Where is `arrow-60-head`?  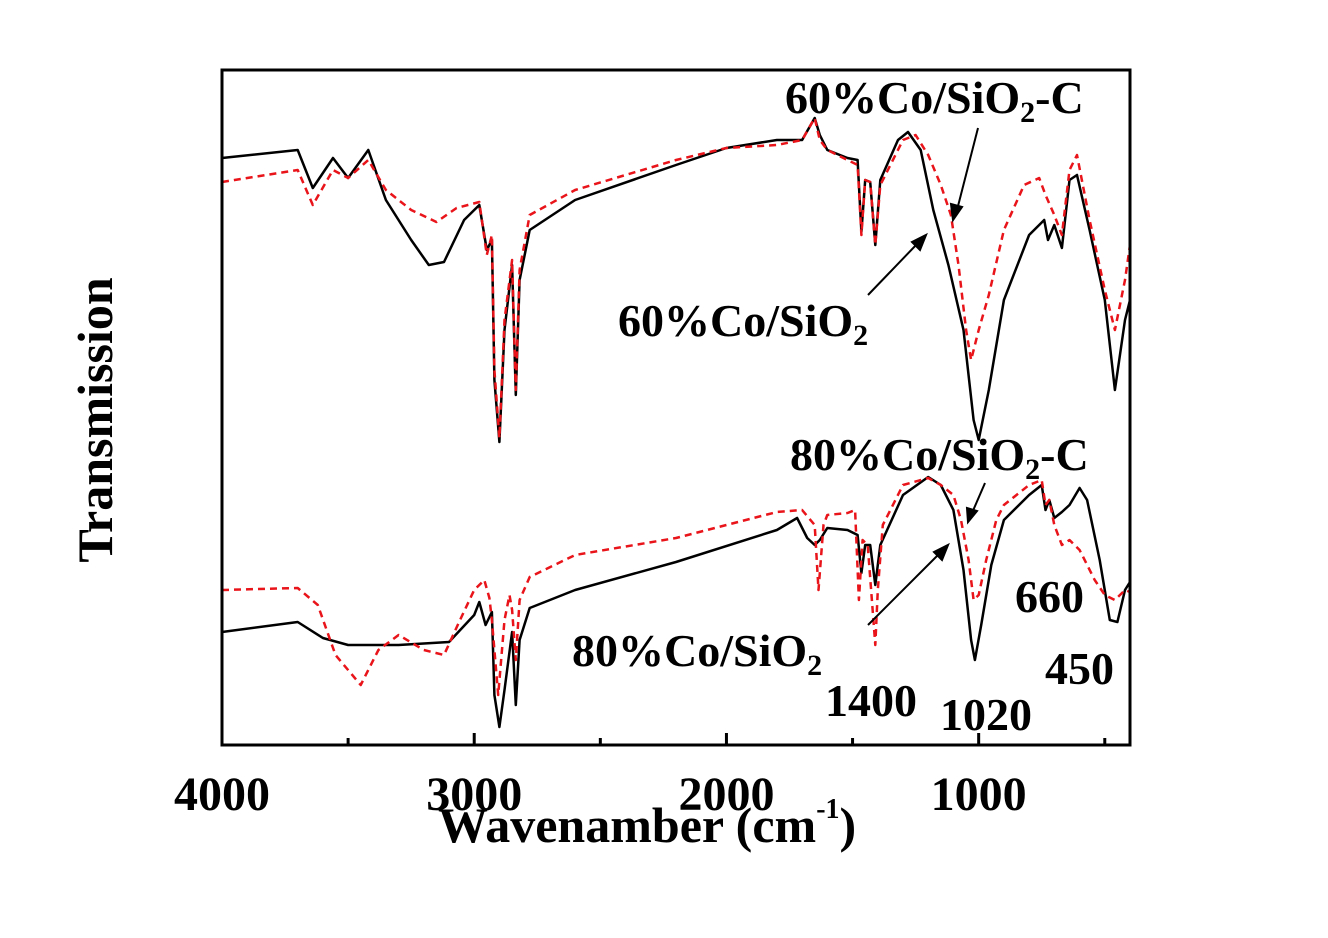
arrow-60-head is located at coordinates (919, 242).